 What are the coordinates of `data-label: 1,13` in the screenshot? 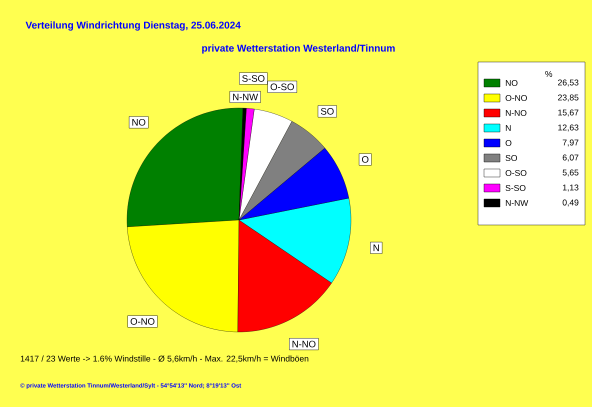 It's located at (570, 188).